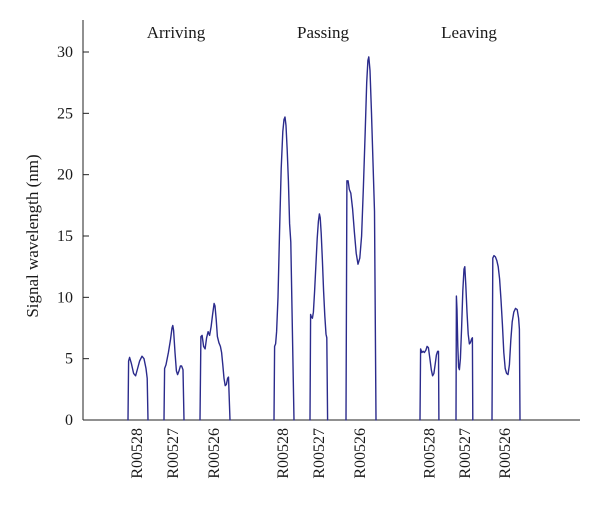 The height and width of the screenshot is (509, 600). I want to click on group-label: Leaving, so click(469, 32).